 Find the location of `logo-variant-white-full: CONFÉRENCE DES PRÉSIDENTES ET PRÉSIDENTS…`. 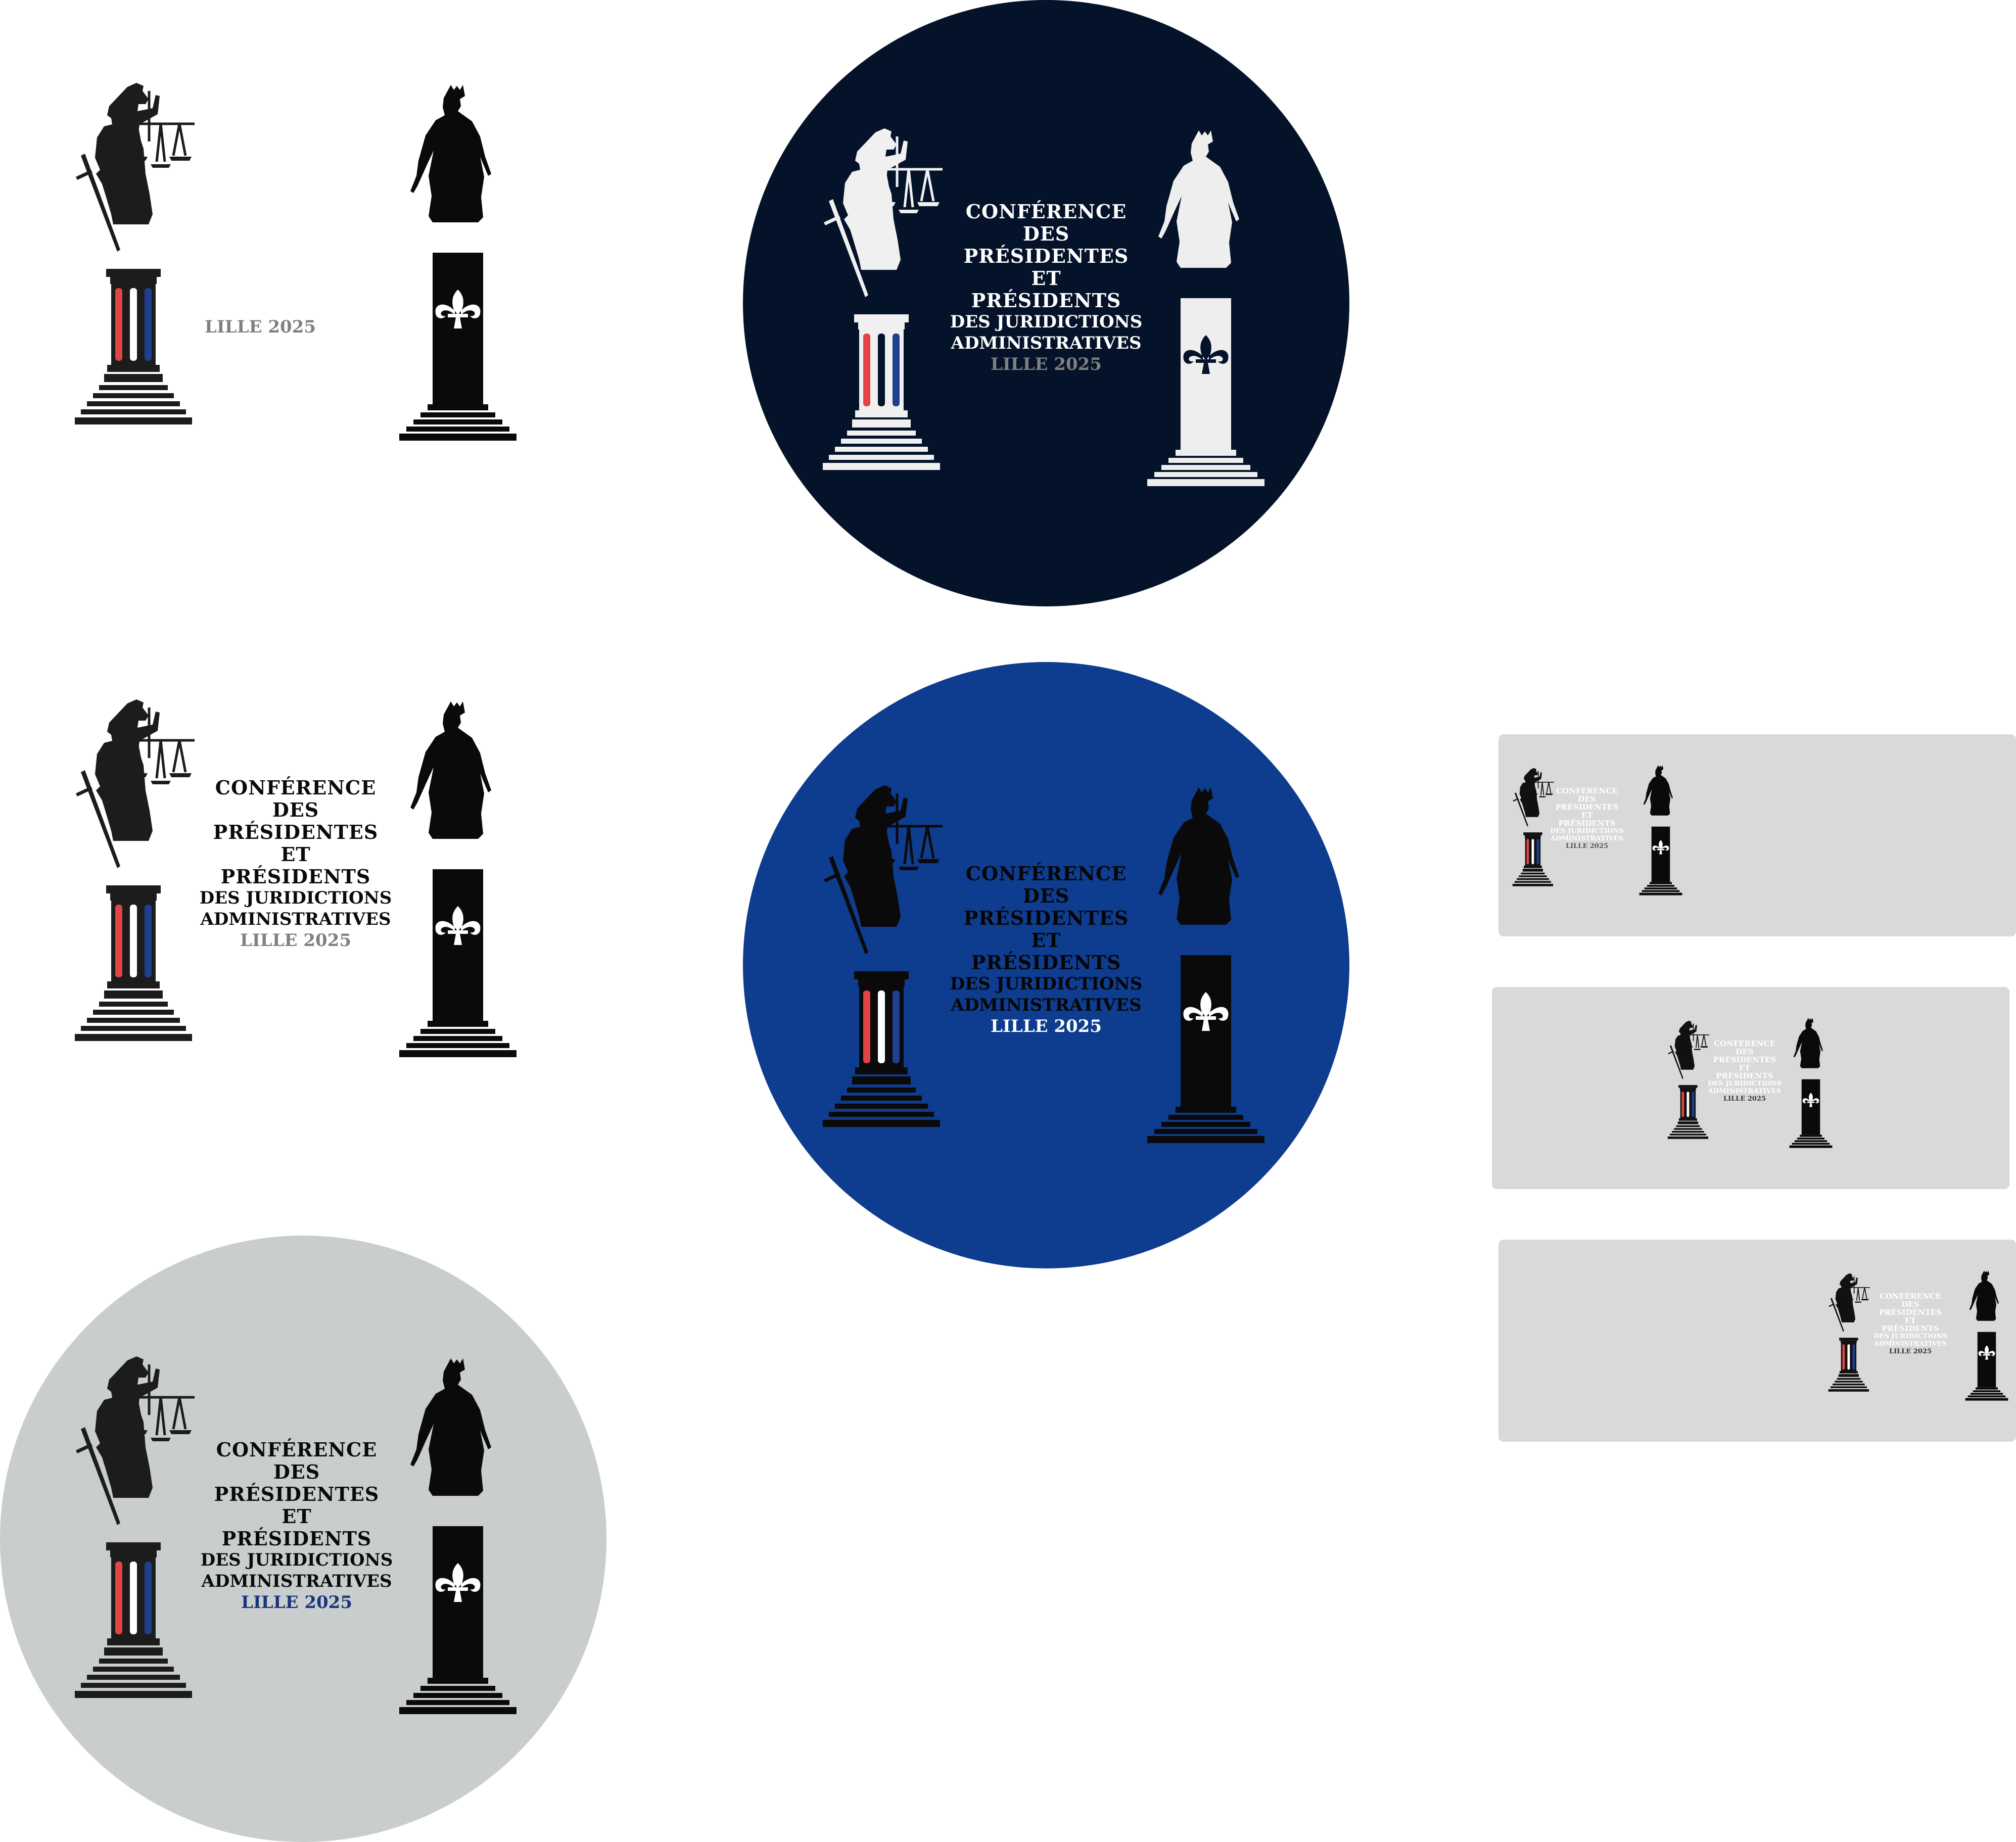

logo-variant-white-full: CONFÉRENCE DES PRÉSIDENTES ET PRÉSIDENTS… is located at coordinates (303, 884).